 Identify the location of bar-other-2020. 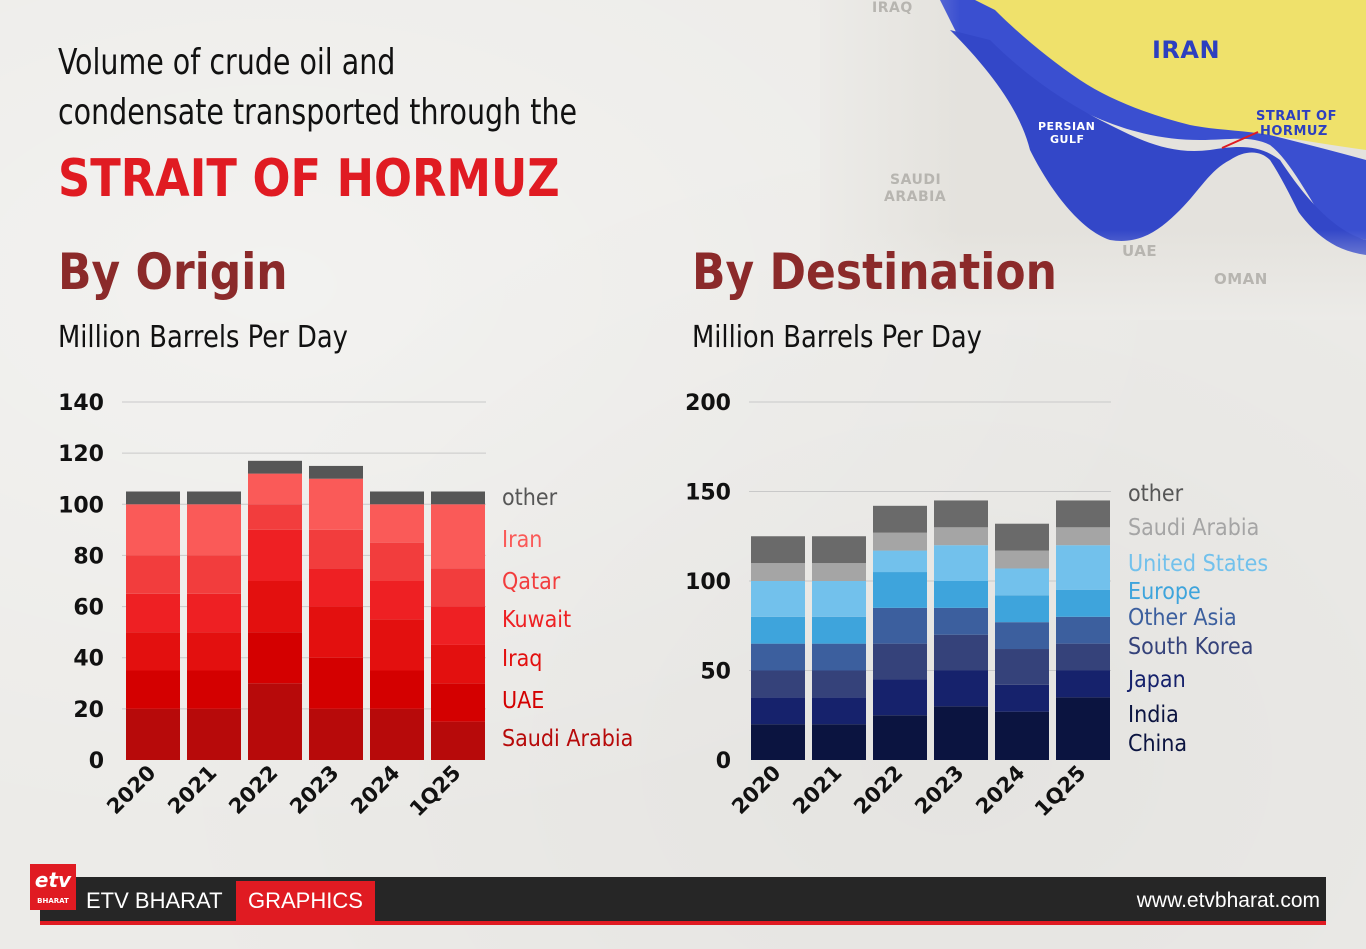
(153, 498).